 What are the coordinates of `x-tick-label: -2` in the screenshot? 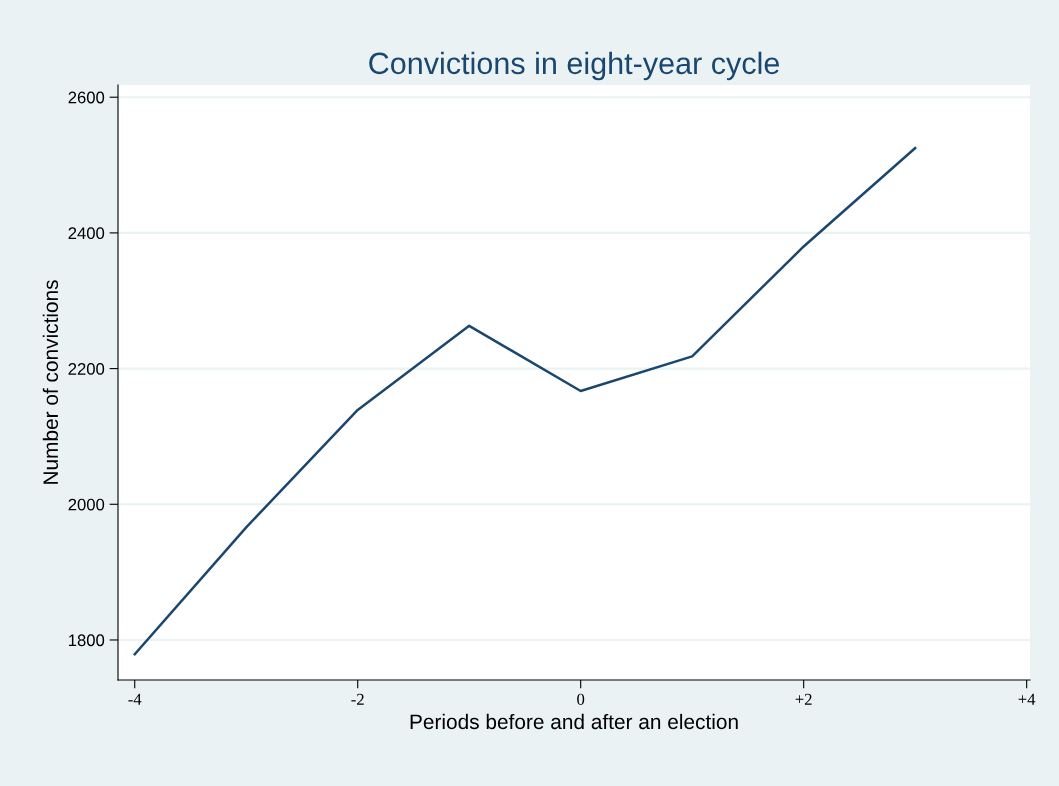 It's located at (357, 699).